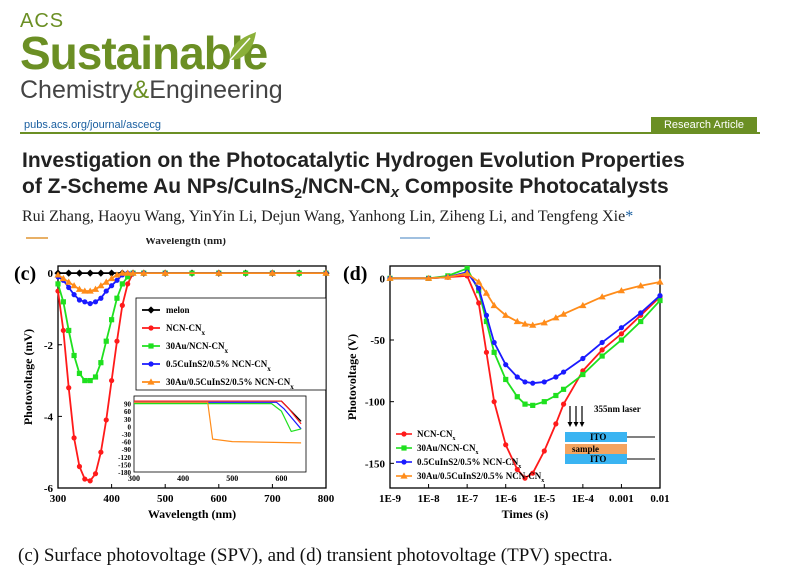 The image size is (800, 583). What do you see at coordinates (219, 499) in the screenshot?
I see `x-tick-label-c: 600` at bounding box center [219, 499].